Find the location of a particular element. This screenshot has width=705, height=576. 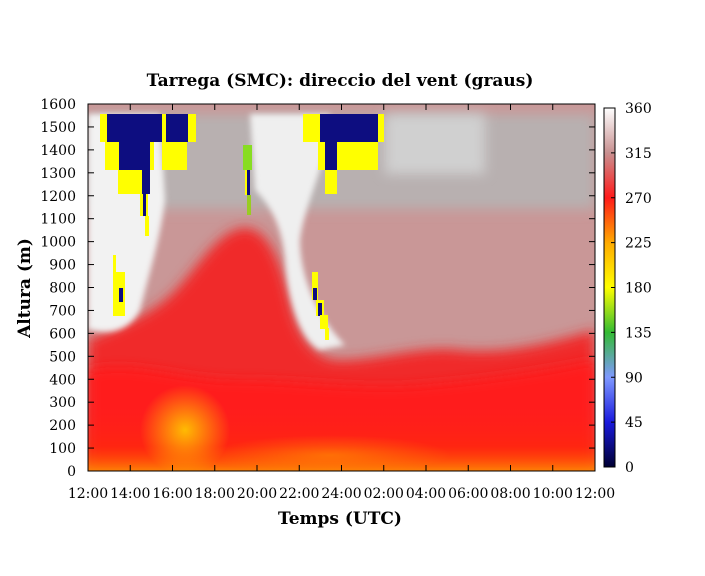

x-tick-label: 10:00 is located at coordinates (553, 494).